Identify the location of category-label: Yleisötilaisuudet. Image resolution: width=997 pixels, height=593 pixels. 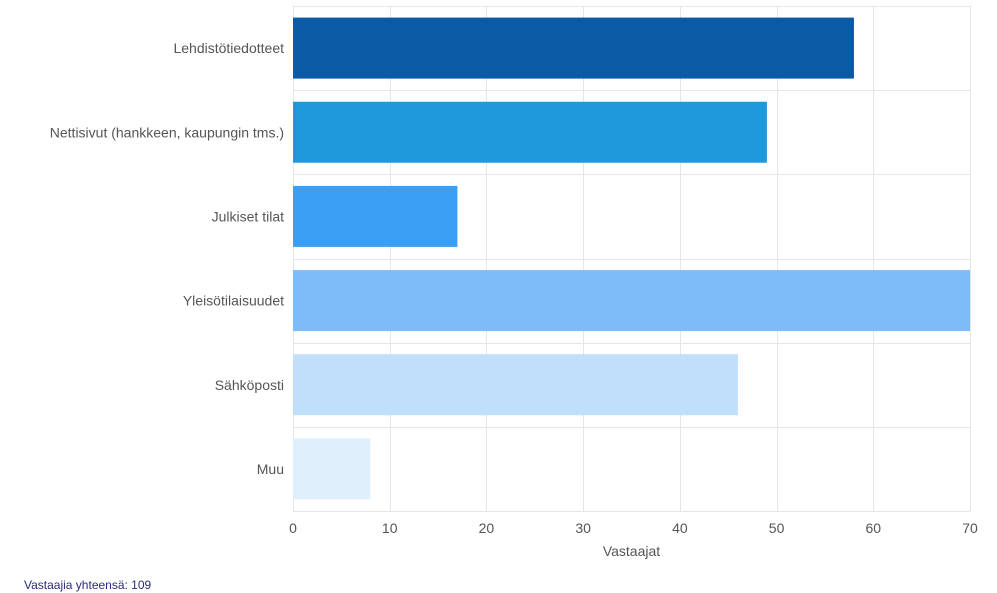
(233, 301).